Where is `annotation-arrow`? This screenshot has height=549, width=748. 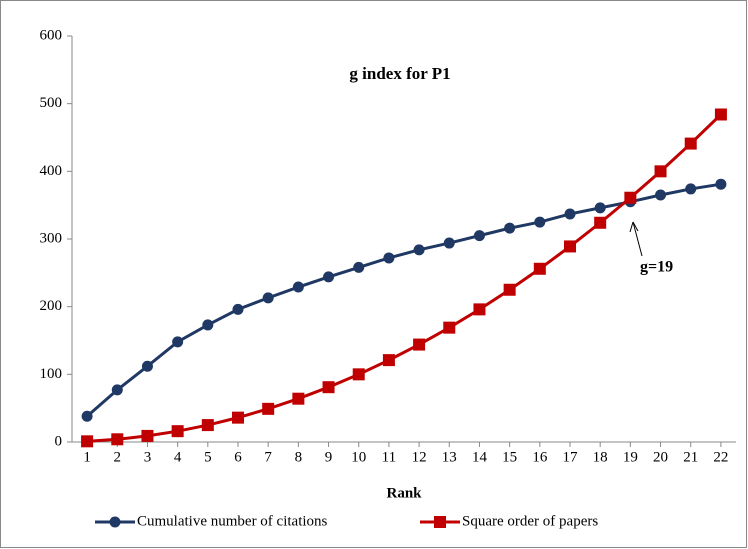
annotation-arrow is located at coordinates (636, 239).